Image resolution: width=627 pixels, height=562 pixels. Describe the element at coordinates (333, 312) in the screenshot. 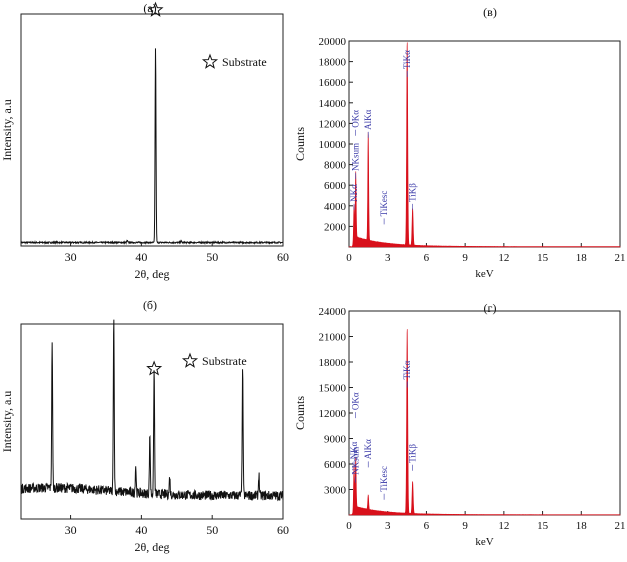

I see `y-tick-label: 24000` at that location.